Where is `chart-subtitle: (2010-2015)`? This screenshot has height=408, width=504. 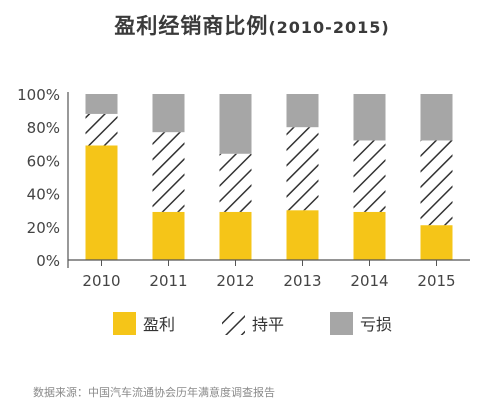 chart-subtitle: (2010-2015) is located at coordinates (329, 27).